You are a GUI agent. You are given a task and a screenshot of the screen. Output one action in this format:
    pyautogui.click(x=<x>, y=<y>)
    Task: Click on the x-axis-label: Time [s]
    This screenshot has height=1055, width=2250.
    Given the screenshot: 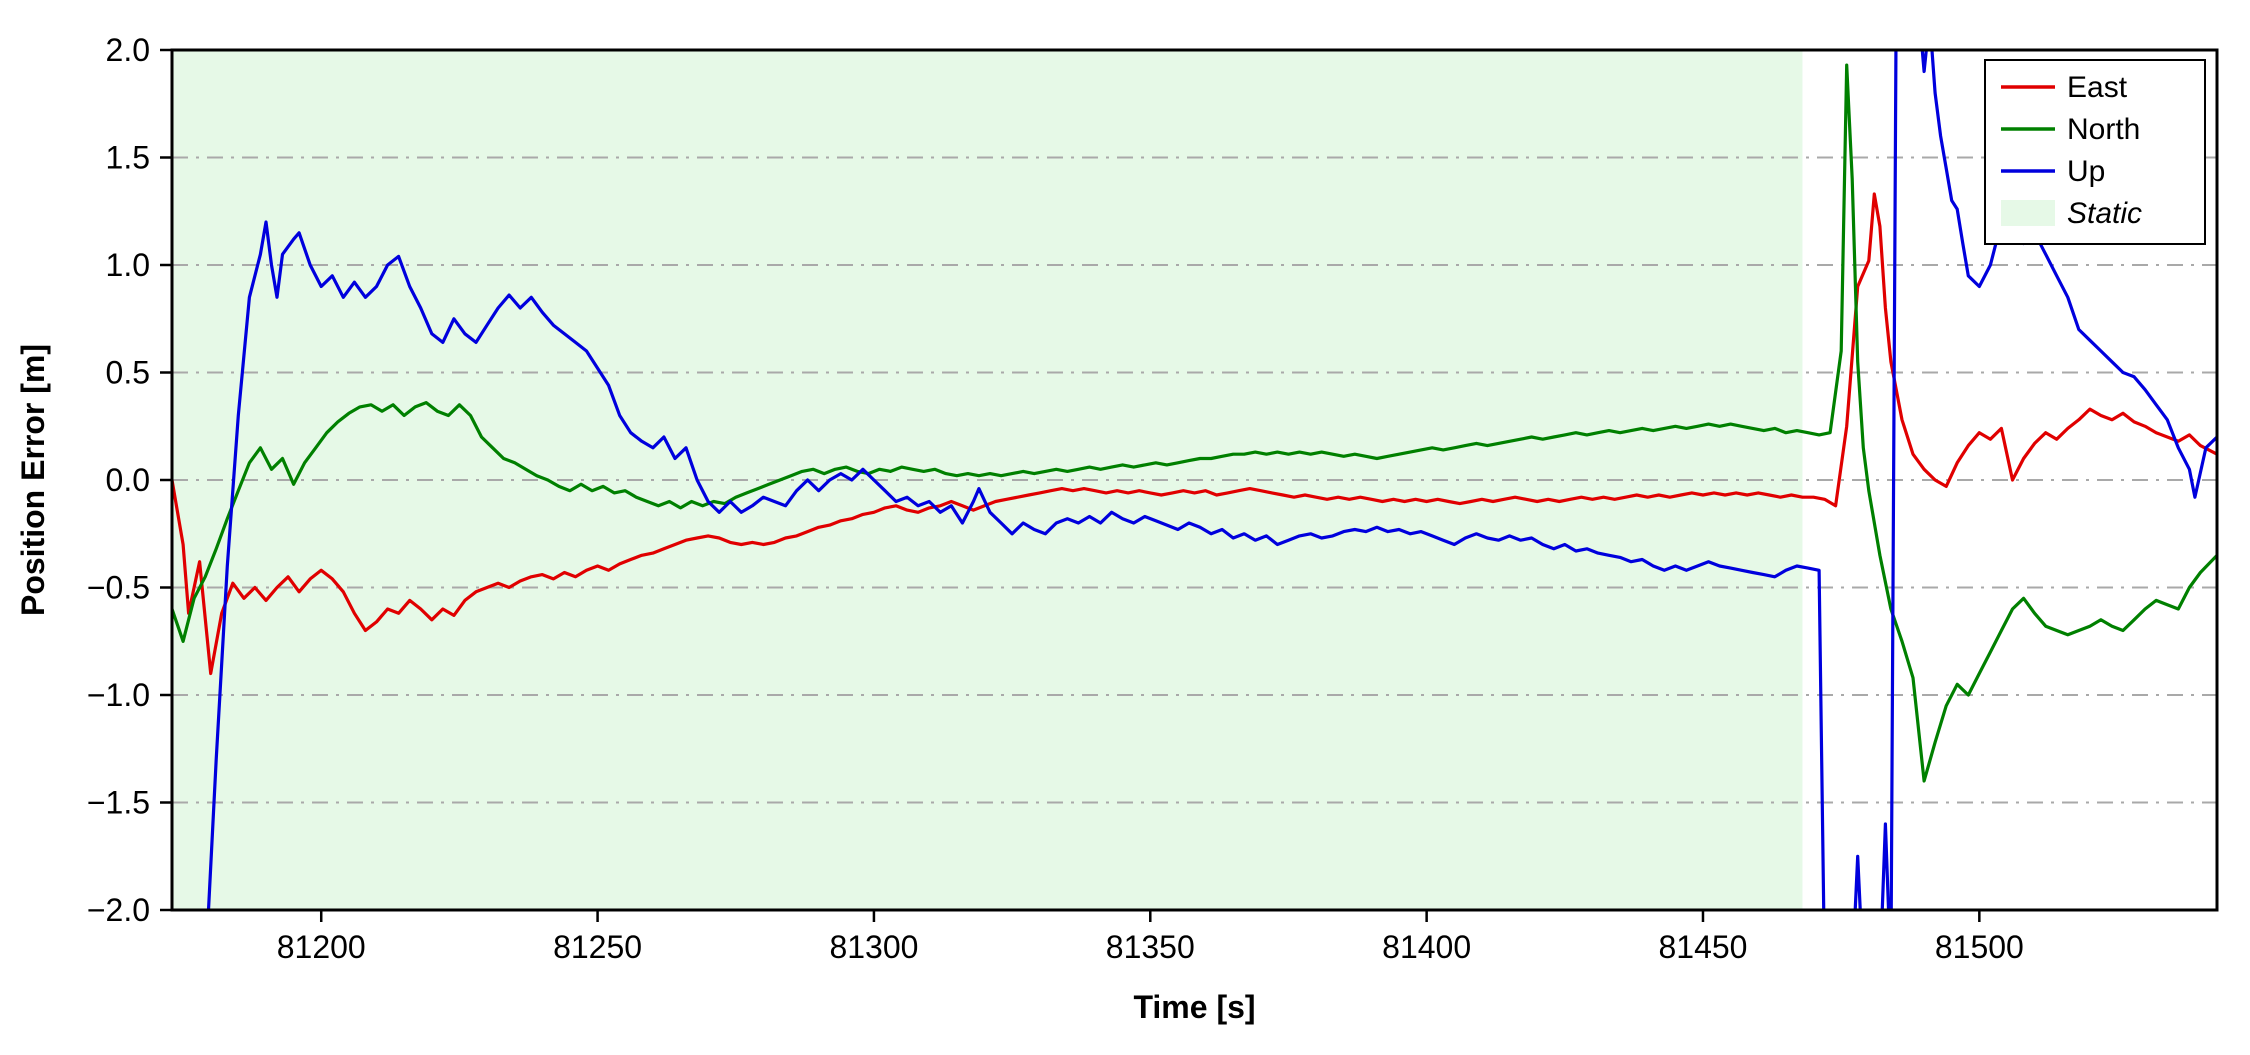 What is the action you would take?
    pyautogui.click(x=1194, y=1007)
    